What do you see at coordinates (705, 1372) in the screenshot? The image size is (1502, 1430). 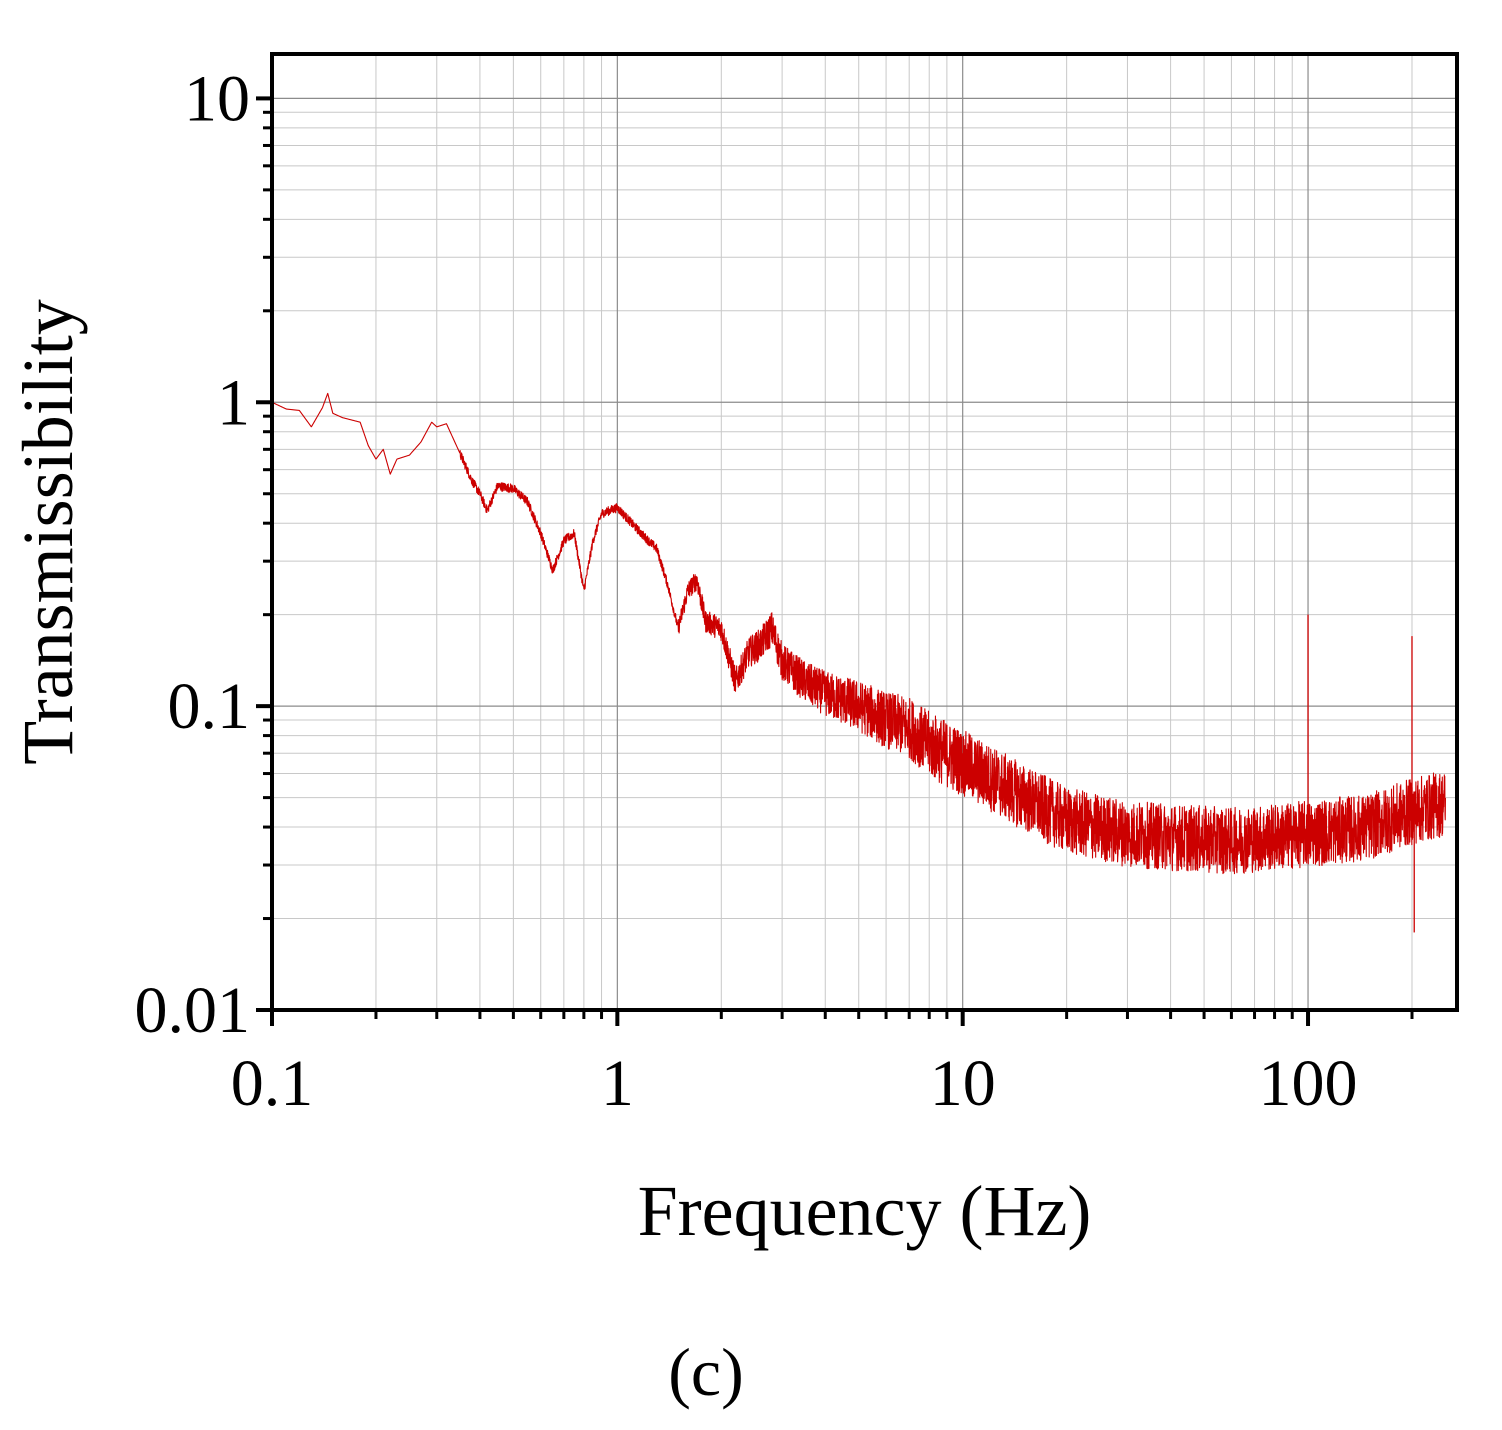 I see `panel-label: (c)` at bounding box center [705, 1372].